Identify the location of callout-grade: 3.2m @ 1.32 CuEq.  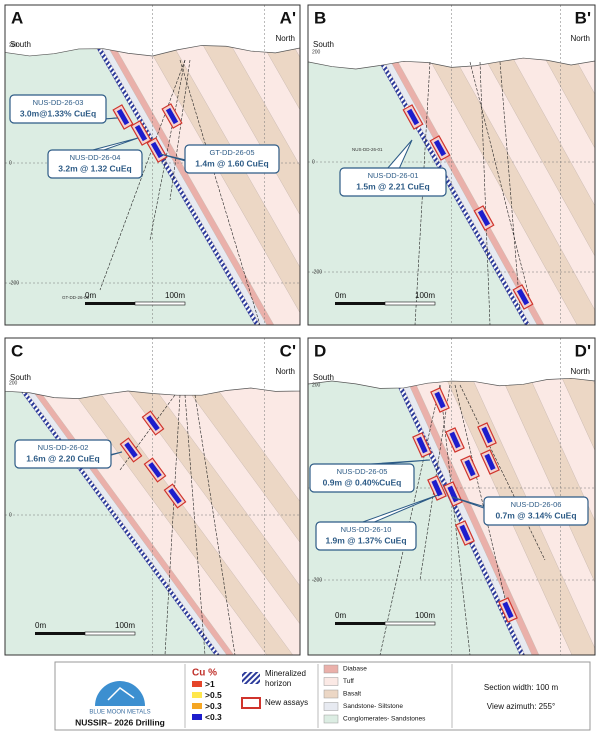
(94, 168).